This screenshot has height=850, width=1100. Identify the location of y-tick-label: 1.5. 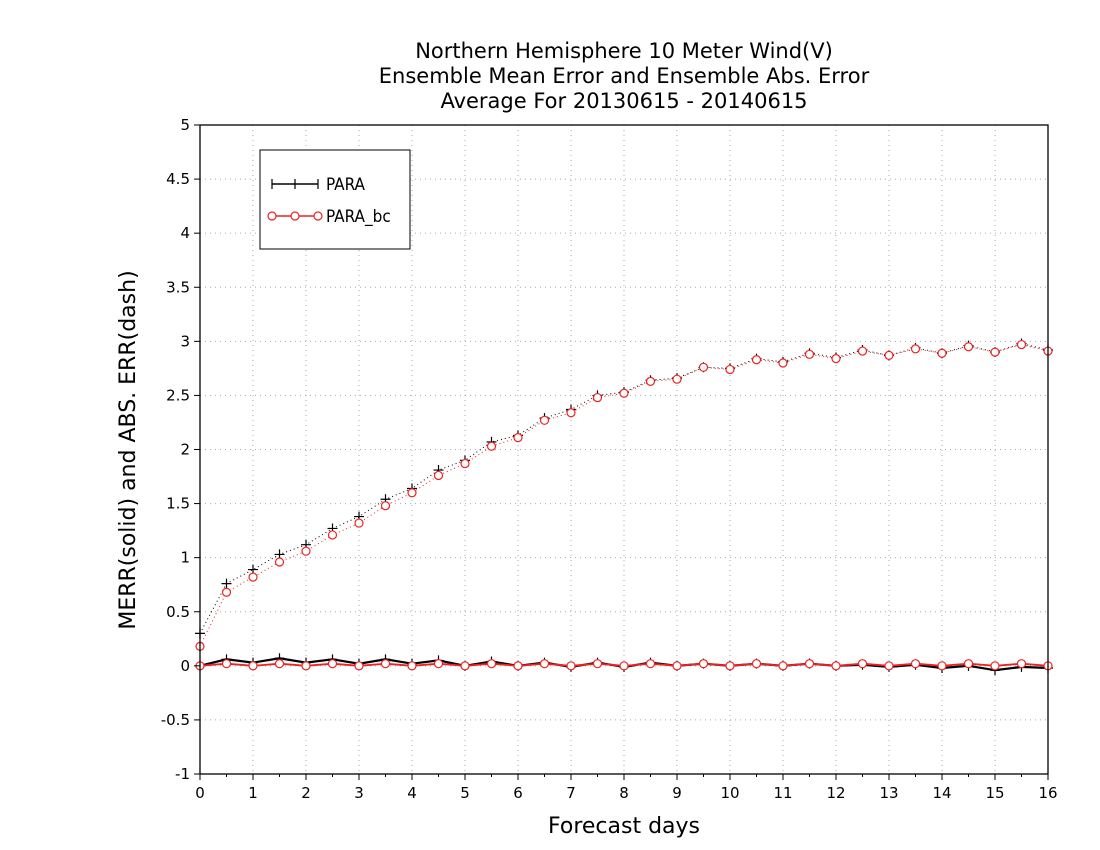
(178, 504).